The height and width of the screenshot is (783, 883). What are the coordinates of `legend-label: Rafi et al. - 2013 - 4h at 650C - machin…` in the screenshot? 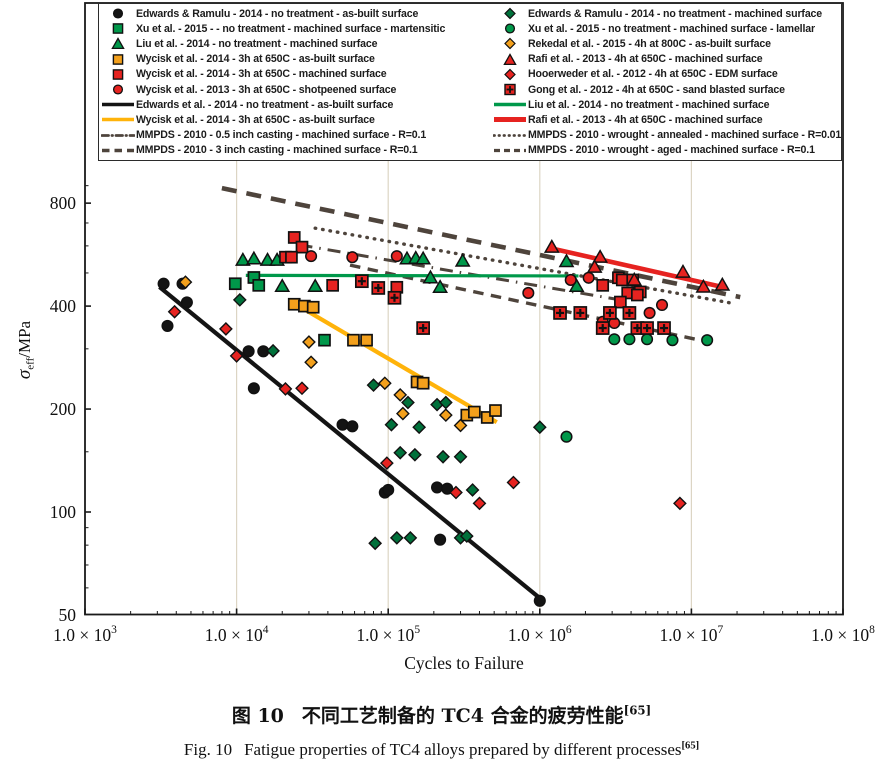 It's located at (645, 119).